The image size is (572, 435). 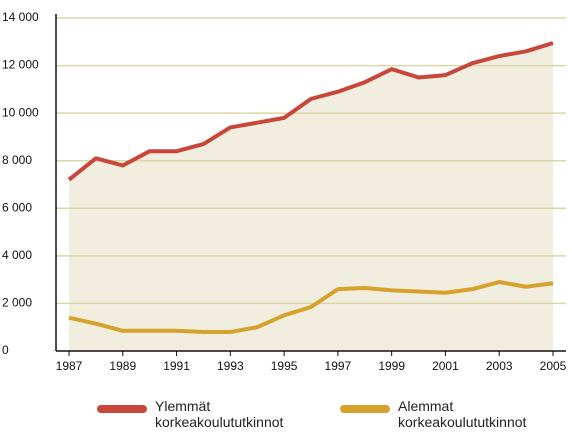 I want to click on y-tick-label: 10 000, so click(x=20, y=112).